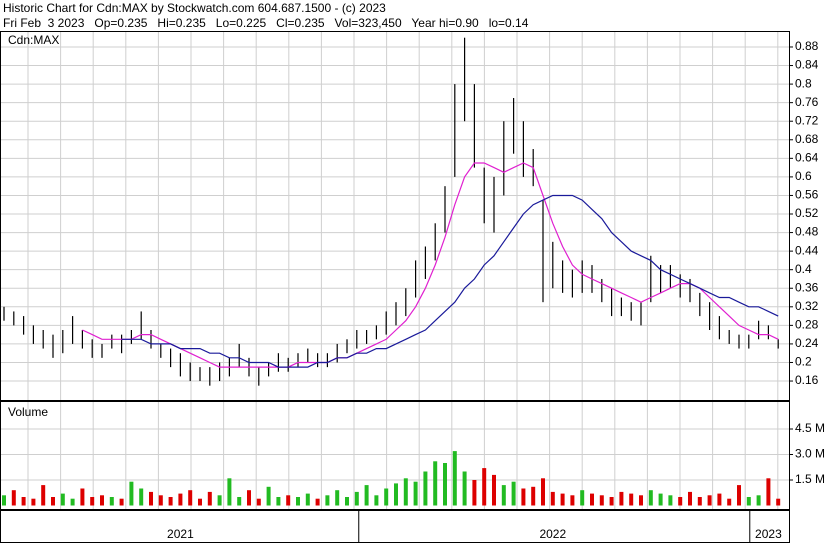 This screenshot has width=830, height=543. Describe the element at coordinates (807, 287) in the screenshot. I see `y-tick-label: 0.36` at that location.